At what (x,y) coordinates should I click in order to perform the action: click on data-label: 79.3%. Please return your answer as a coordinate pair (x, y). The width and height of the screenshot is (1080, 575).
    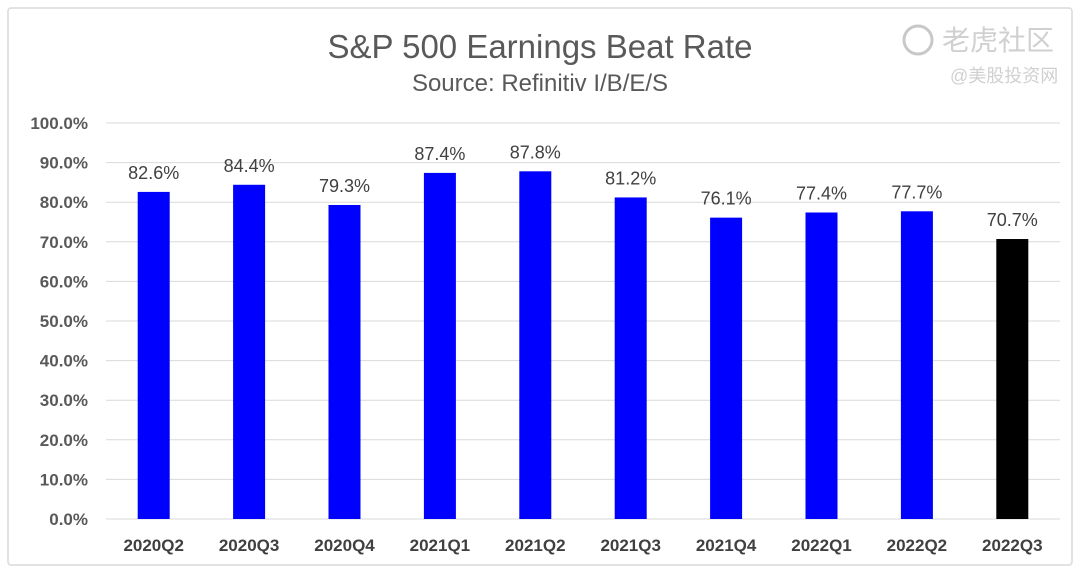
    Looking at the image, I should click on (344, 186).